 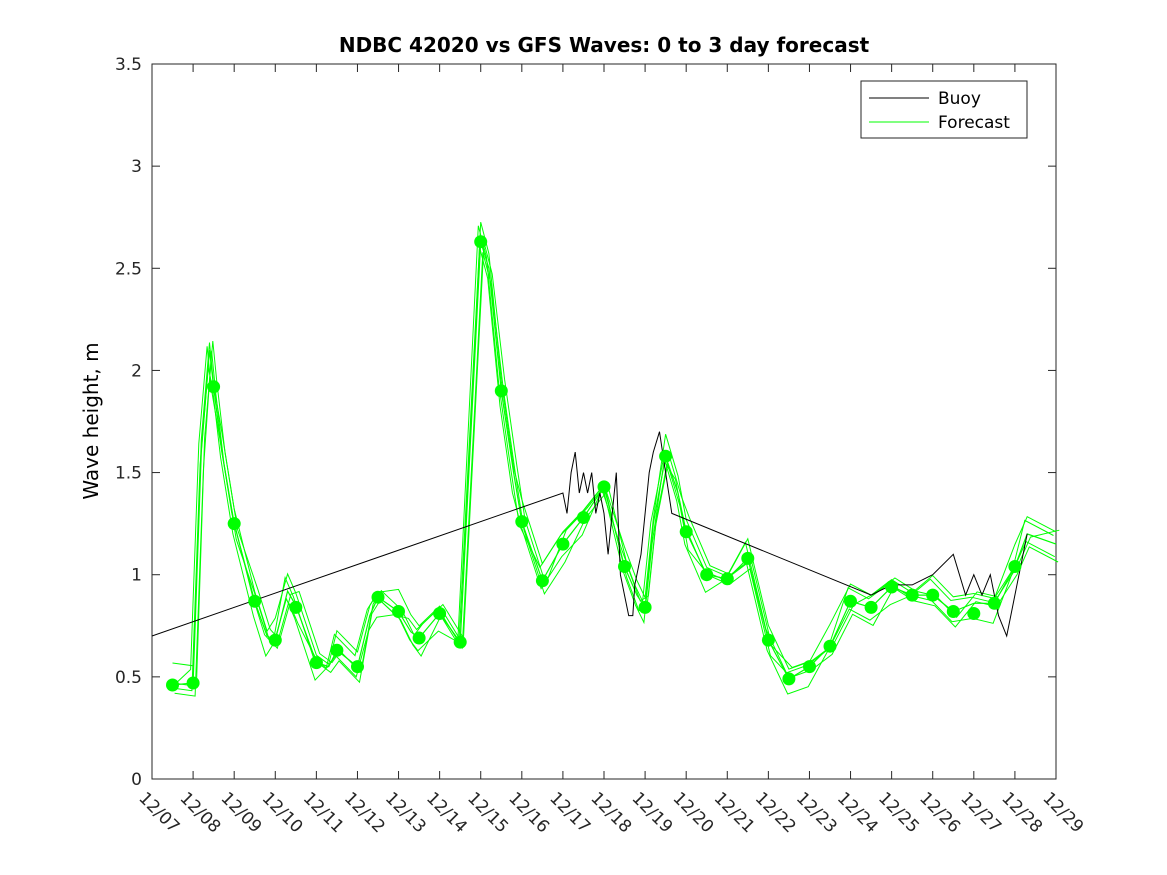 What do you see at coordinates (128, 678) in the screenshot?
I see `y-tick-label: 0.5` at bounding box center [128, 678].